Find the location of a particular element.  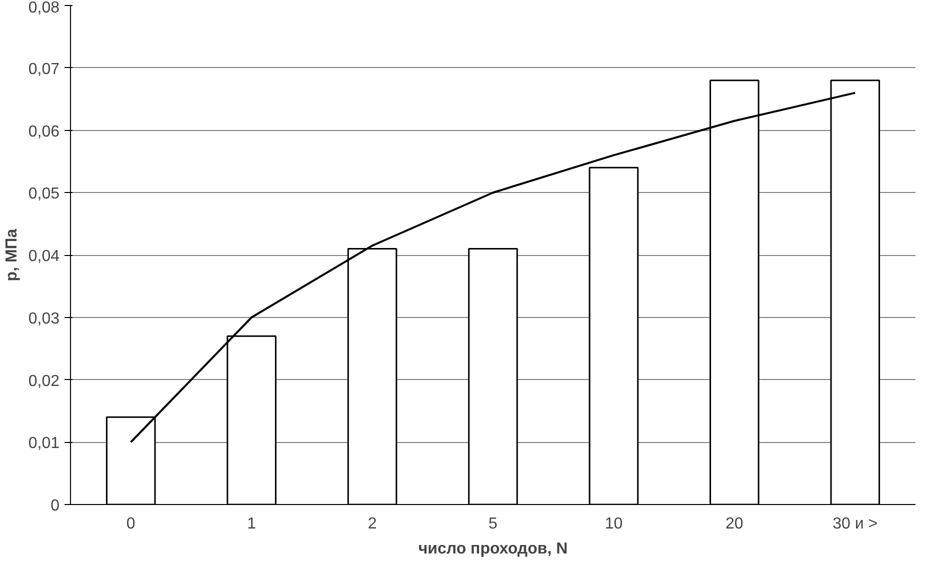

y-tick-label: 0,06 is located at coordinates (44, 131).